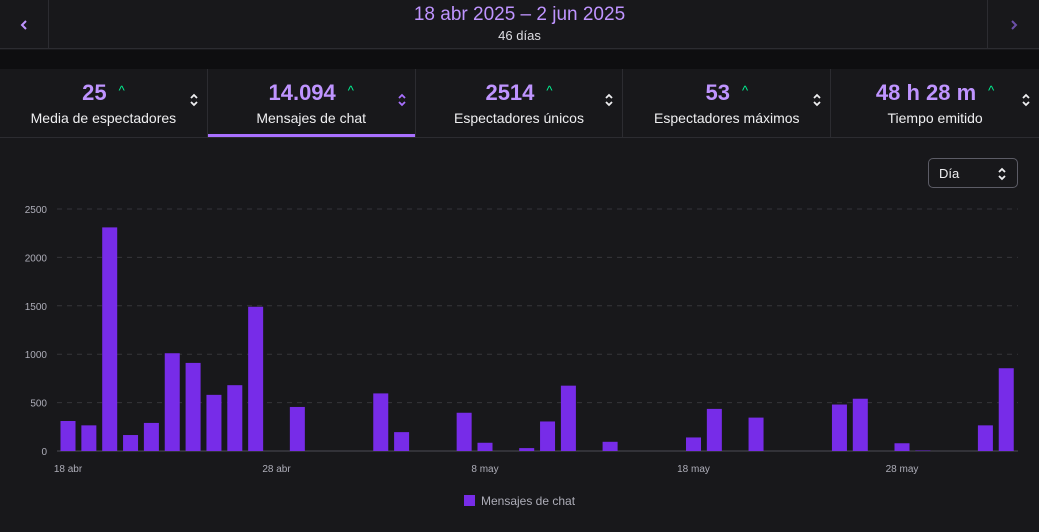 This screenshot has width=1039, height=532. What do you see at coordinates (469, 500) in the screenshot?
I see `legend-swatch` at bounding box center [469, 500].